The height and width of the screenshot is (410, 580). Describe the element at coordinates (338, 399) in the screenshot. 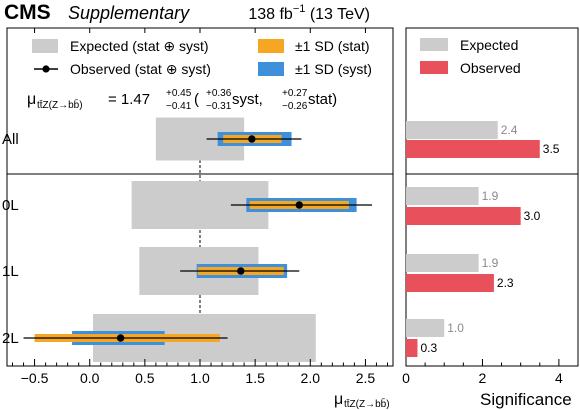

I see `left-xlabel-mu: μ` at that location.